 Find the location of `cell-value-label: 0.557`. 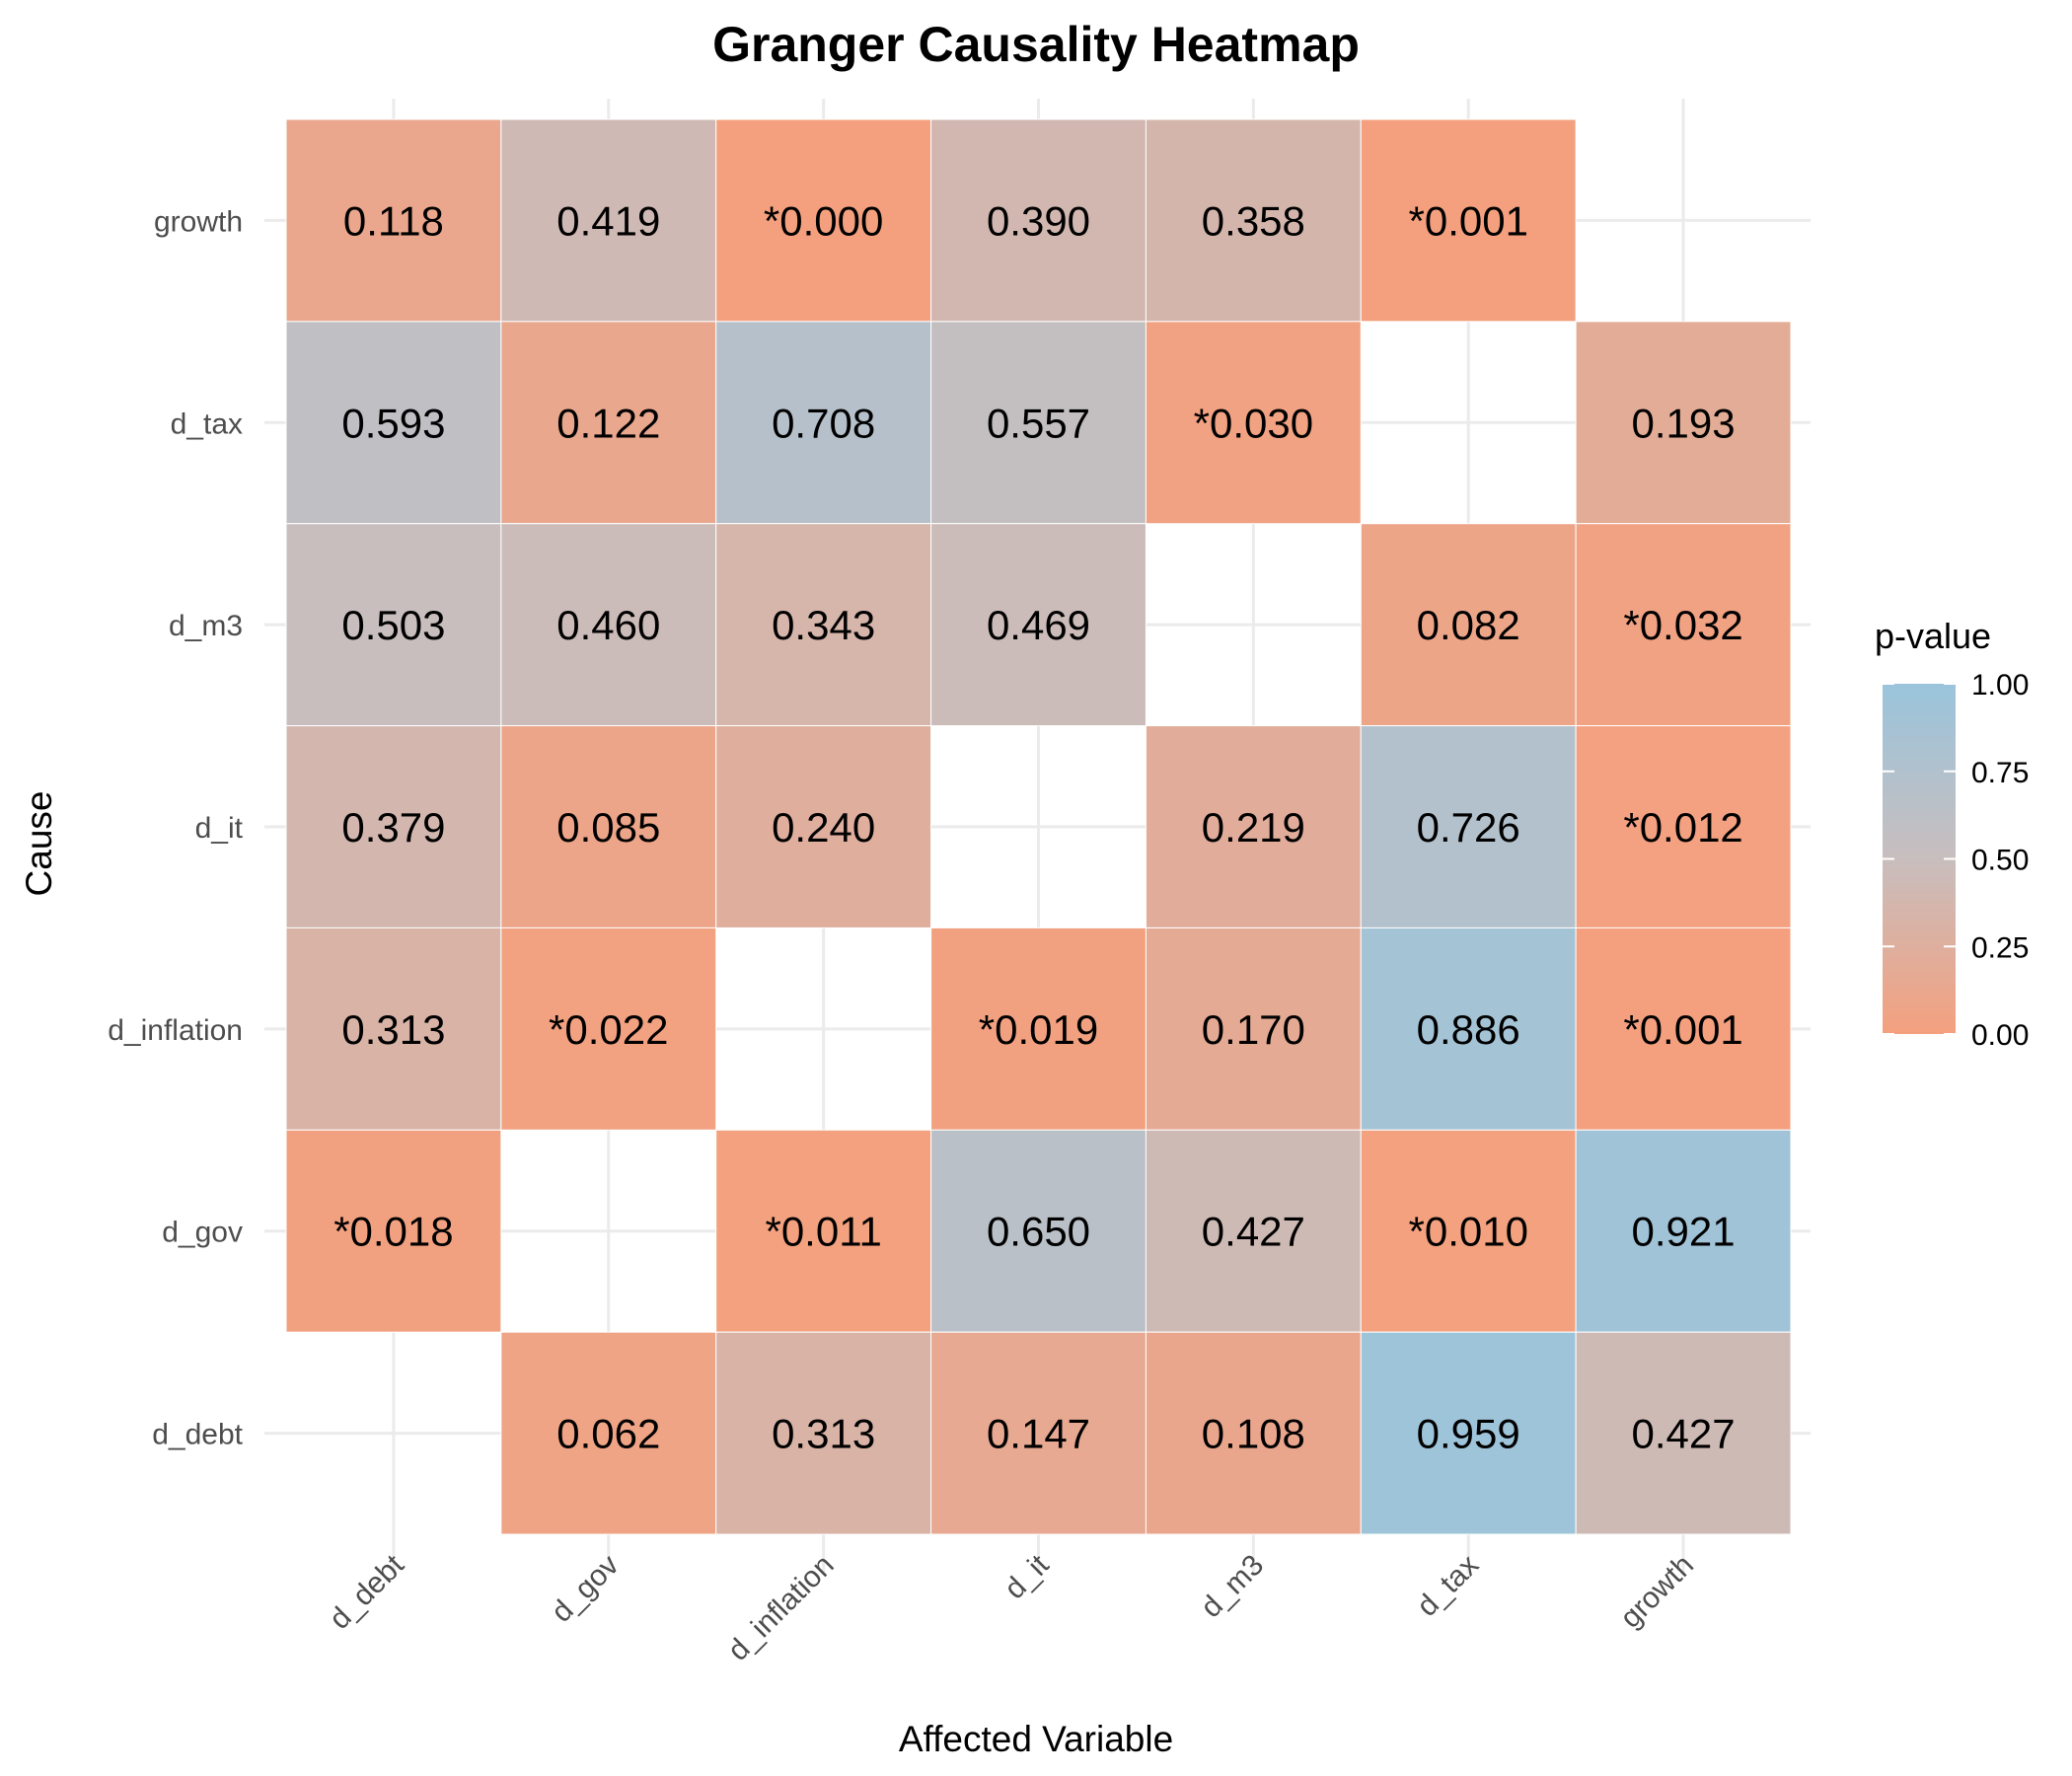

cell-value-label: 0.557 is located at coordinates (1039, 423).